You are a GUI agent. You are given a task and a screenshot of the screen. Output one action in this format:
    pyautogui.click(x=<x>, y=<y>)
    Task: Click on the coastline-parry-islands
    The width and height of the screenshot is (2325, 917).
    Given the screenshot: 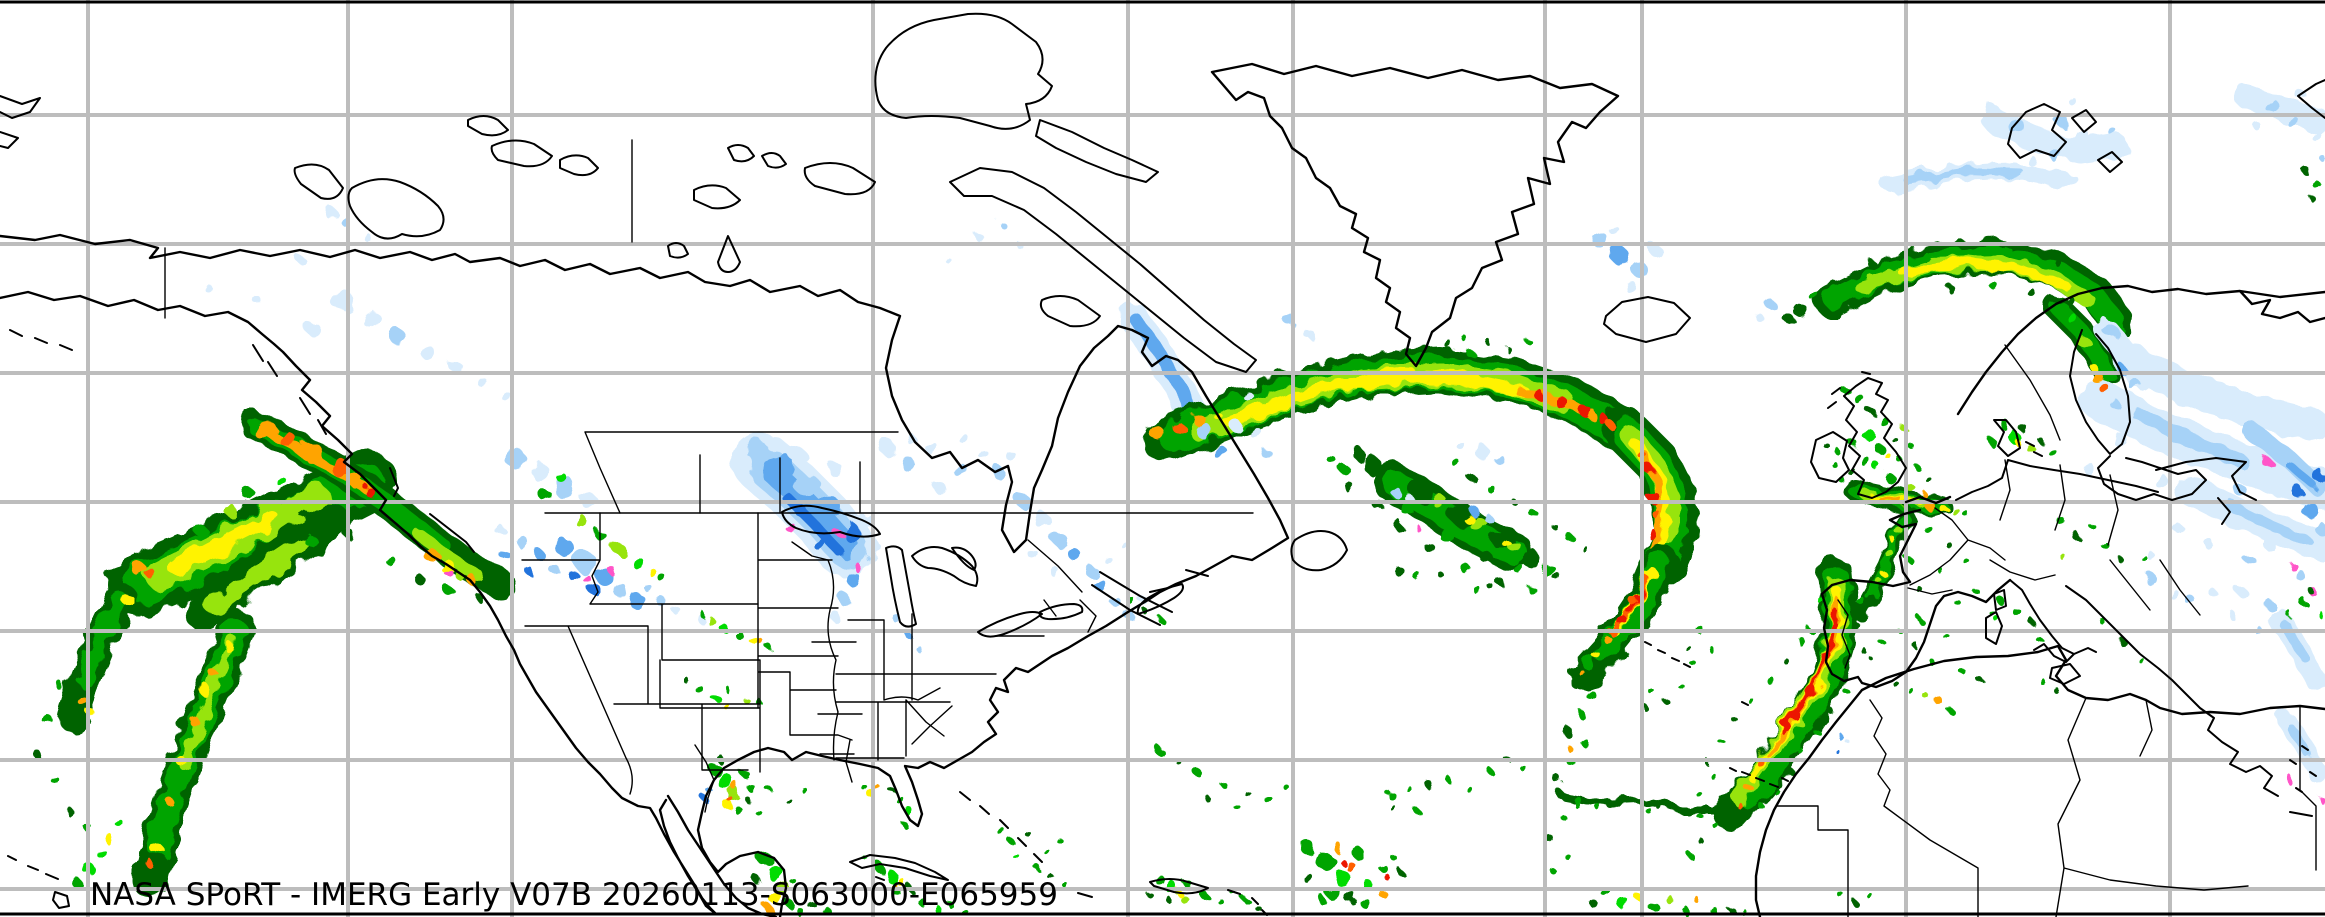 What is the action you would take?
    pyautogui.click(x=533, y=146)
    